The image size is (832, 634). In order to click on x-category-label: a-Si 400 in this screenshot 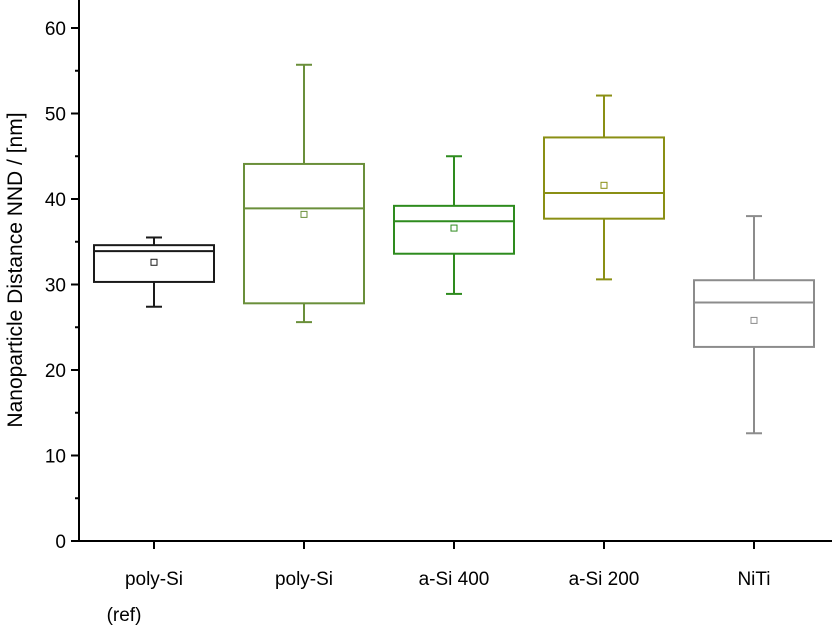, I will do `click(454, 579)`.